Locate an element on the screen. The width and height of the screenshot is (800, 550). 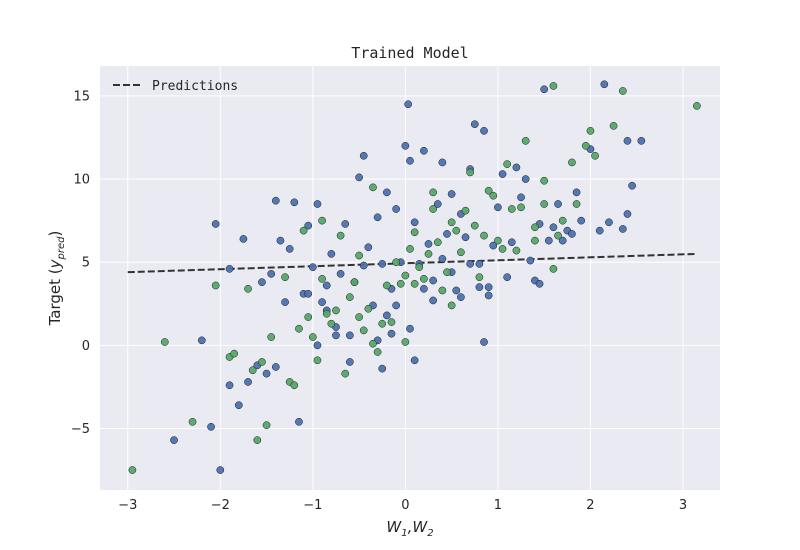
prediction-line-layer is located at coordinates (412, 263).